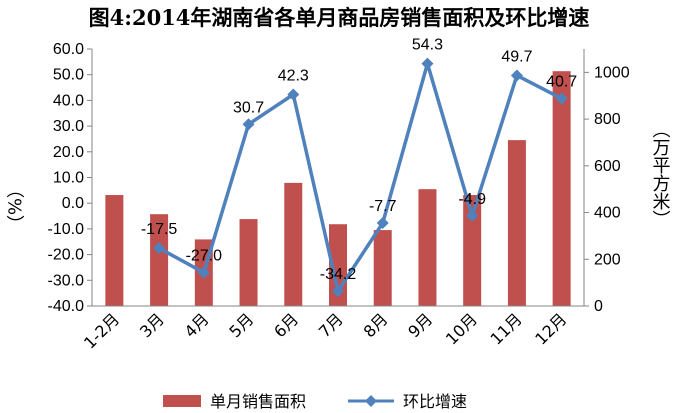 The height and width of the screenshot is (413, 678). What do you see at coordinates (293, 75) in the screenshot?
I see `line-data-label: 42.3` at bounding box center [293, 75].